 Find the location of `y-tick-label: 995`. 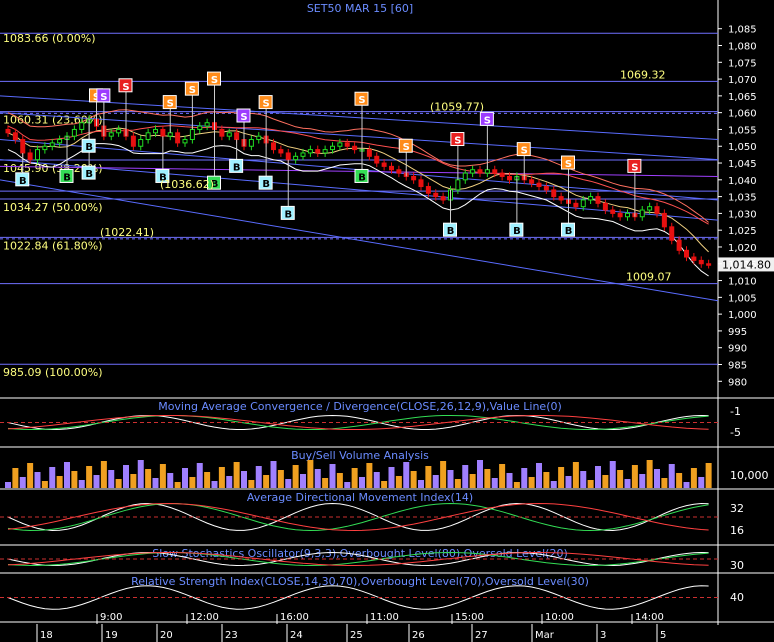

y-tick-label: 995 is located at coordinates (737, 332).